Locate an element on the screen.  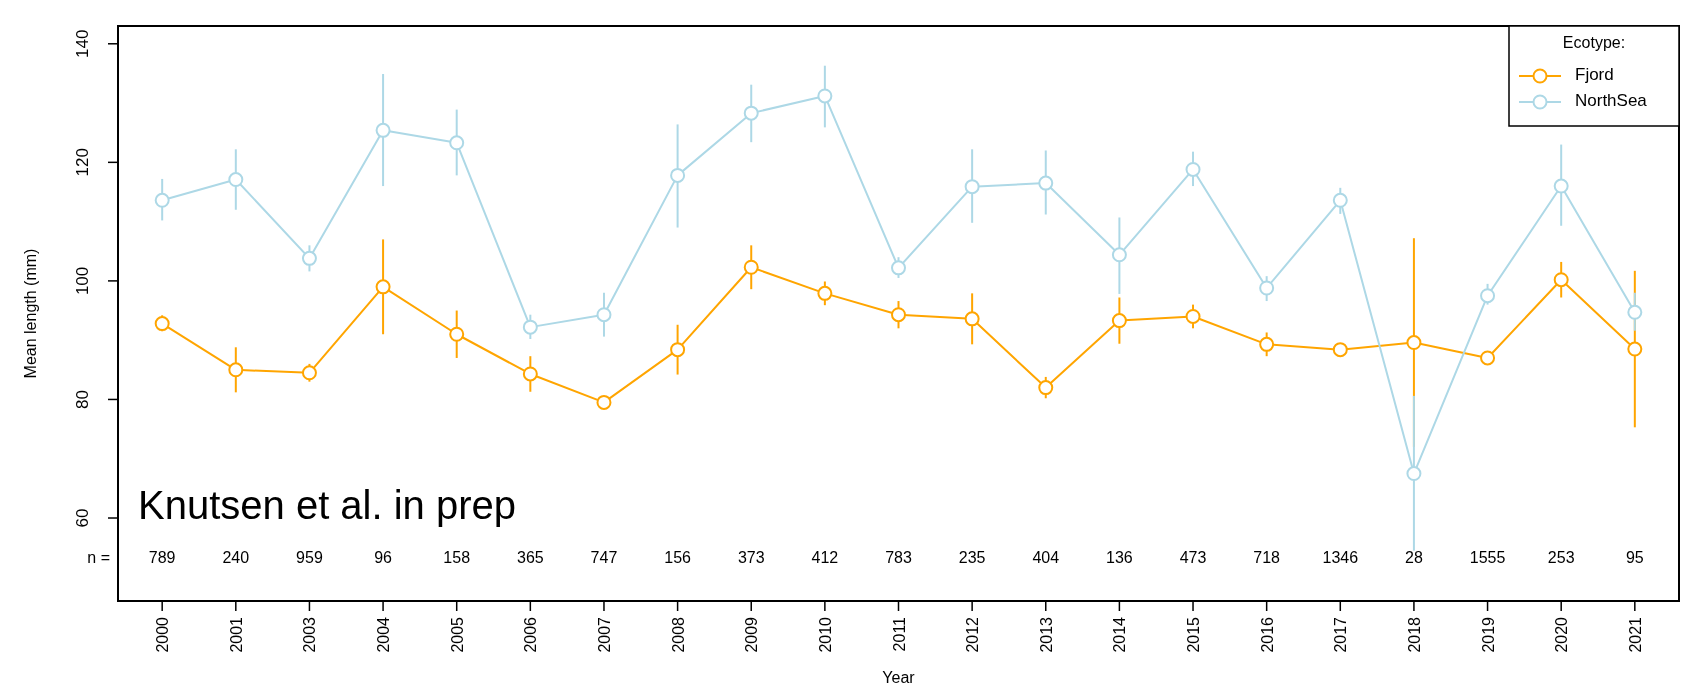
y-axis-title: Mean length (mm) is located at coordinates (30, 313).